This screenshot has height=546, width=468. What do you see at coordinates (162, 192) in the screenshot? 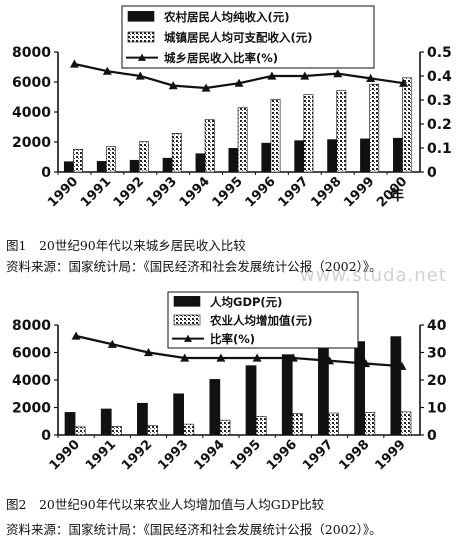
I see `x-tick-label: 1993` at bounding box center [162, 192].